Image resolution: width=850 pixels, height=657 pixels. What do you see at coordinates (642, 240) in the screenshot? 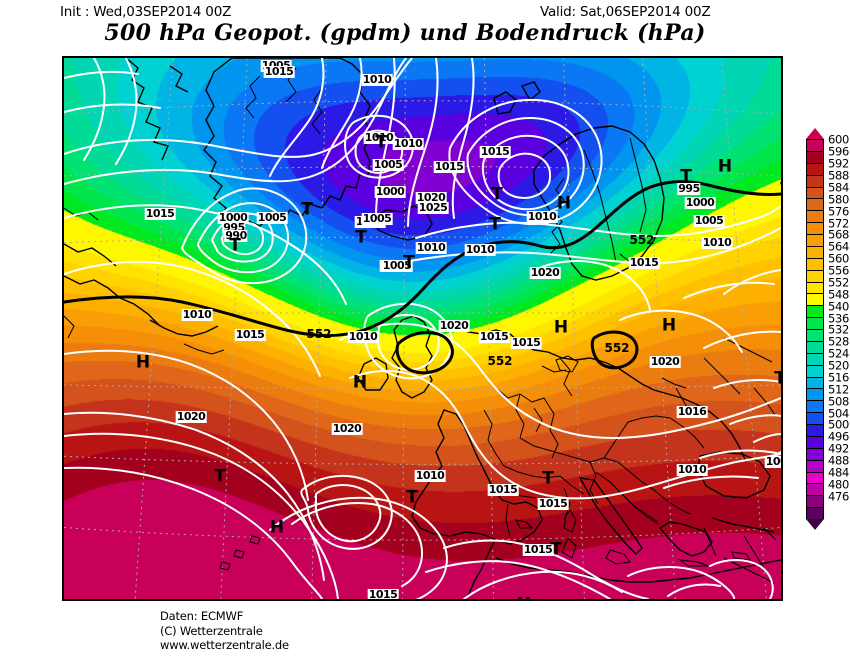
I see `geopotential-label: 552` at bounding box center [642, 240].